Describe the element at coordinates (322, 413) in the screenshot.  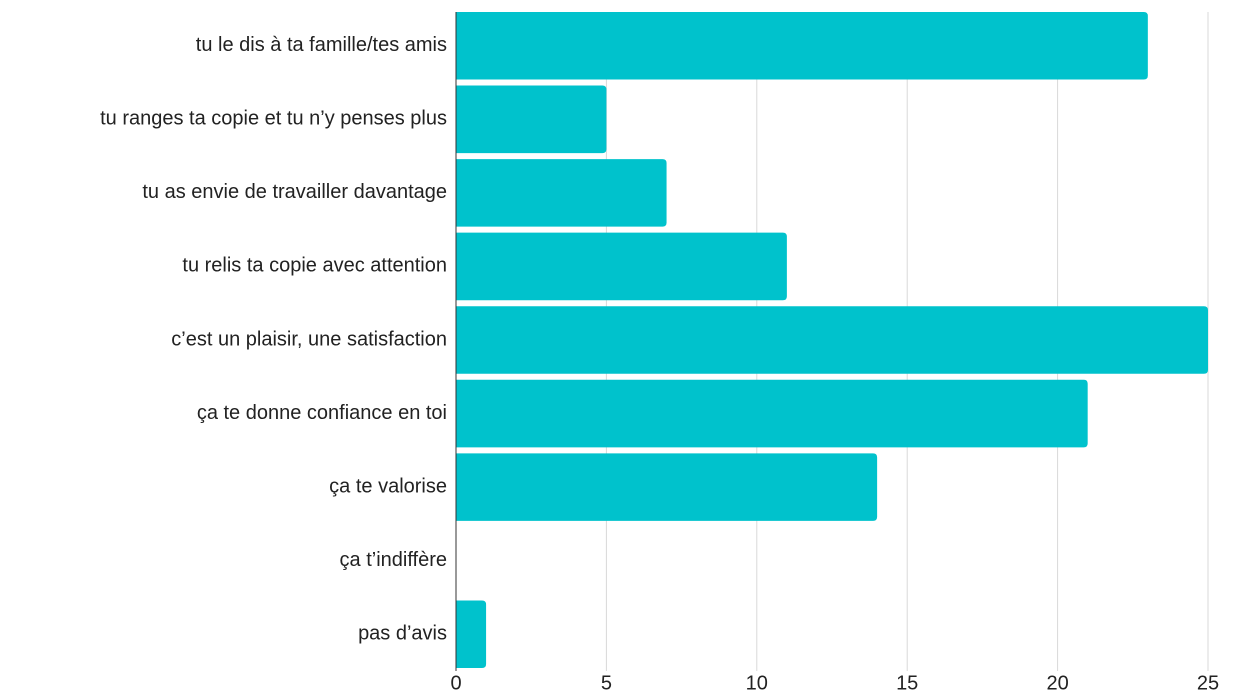
I see `y-tick-label: ça te donne confiance en toi` at that location.